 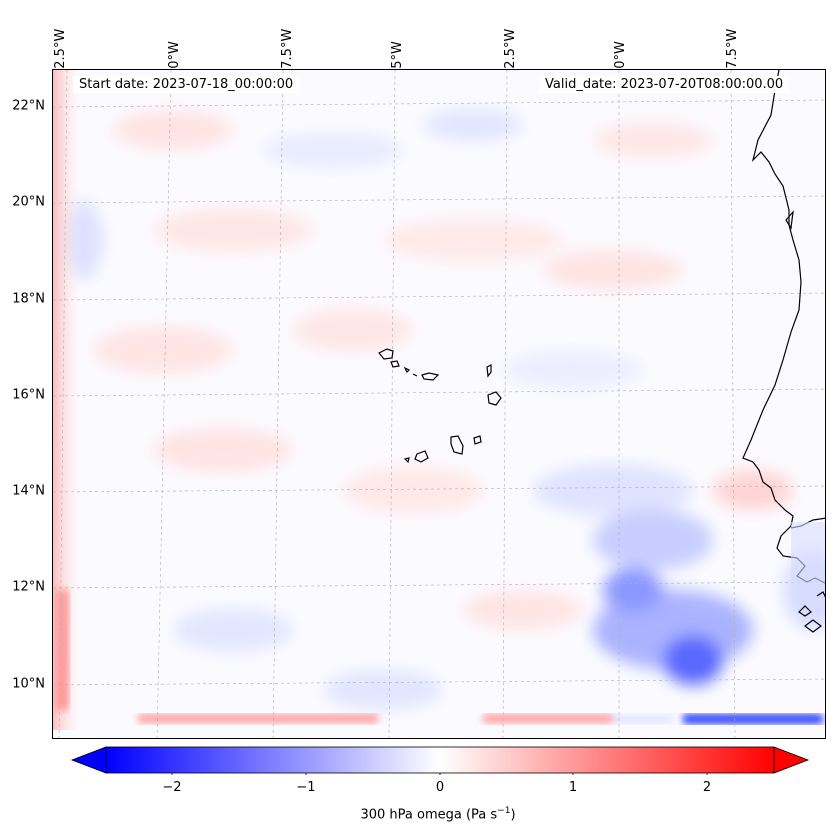 What do you see at coordinates (28, 106) in the screenshot?
I see `lat-label: 22°N` at bounding box center [28, 106].